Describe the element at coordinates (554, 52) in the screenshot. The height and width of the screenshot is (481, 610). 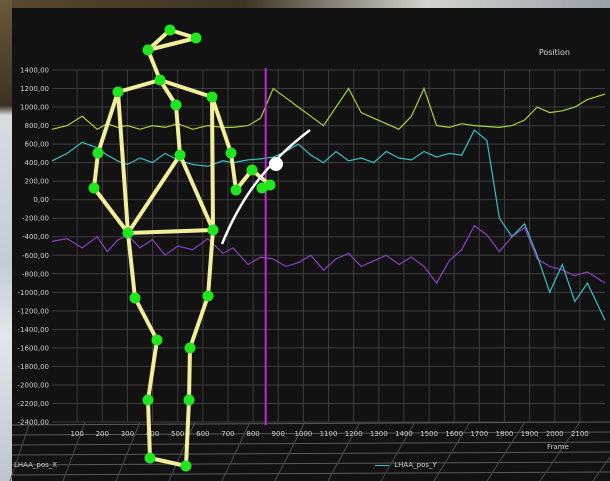
I see `graph-title: Position` at that location.